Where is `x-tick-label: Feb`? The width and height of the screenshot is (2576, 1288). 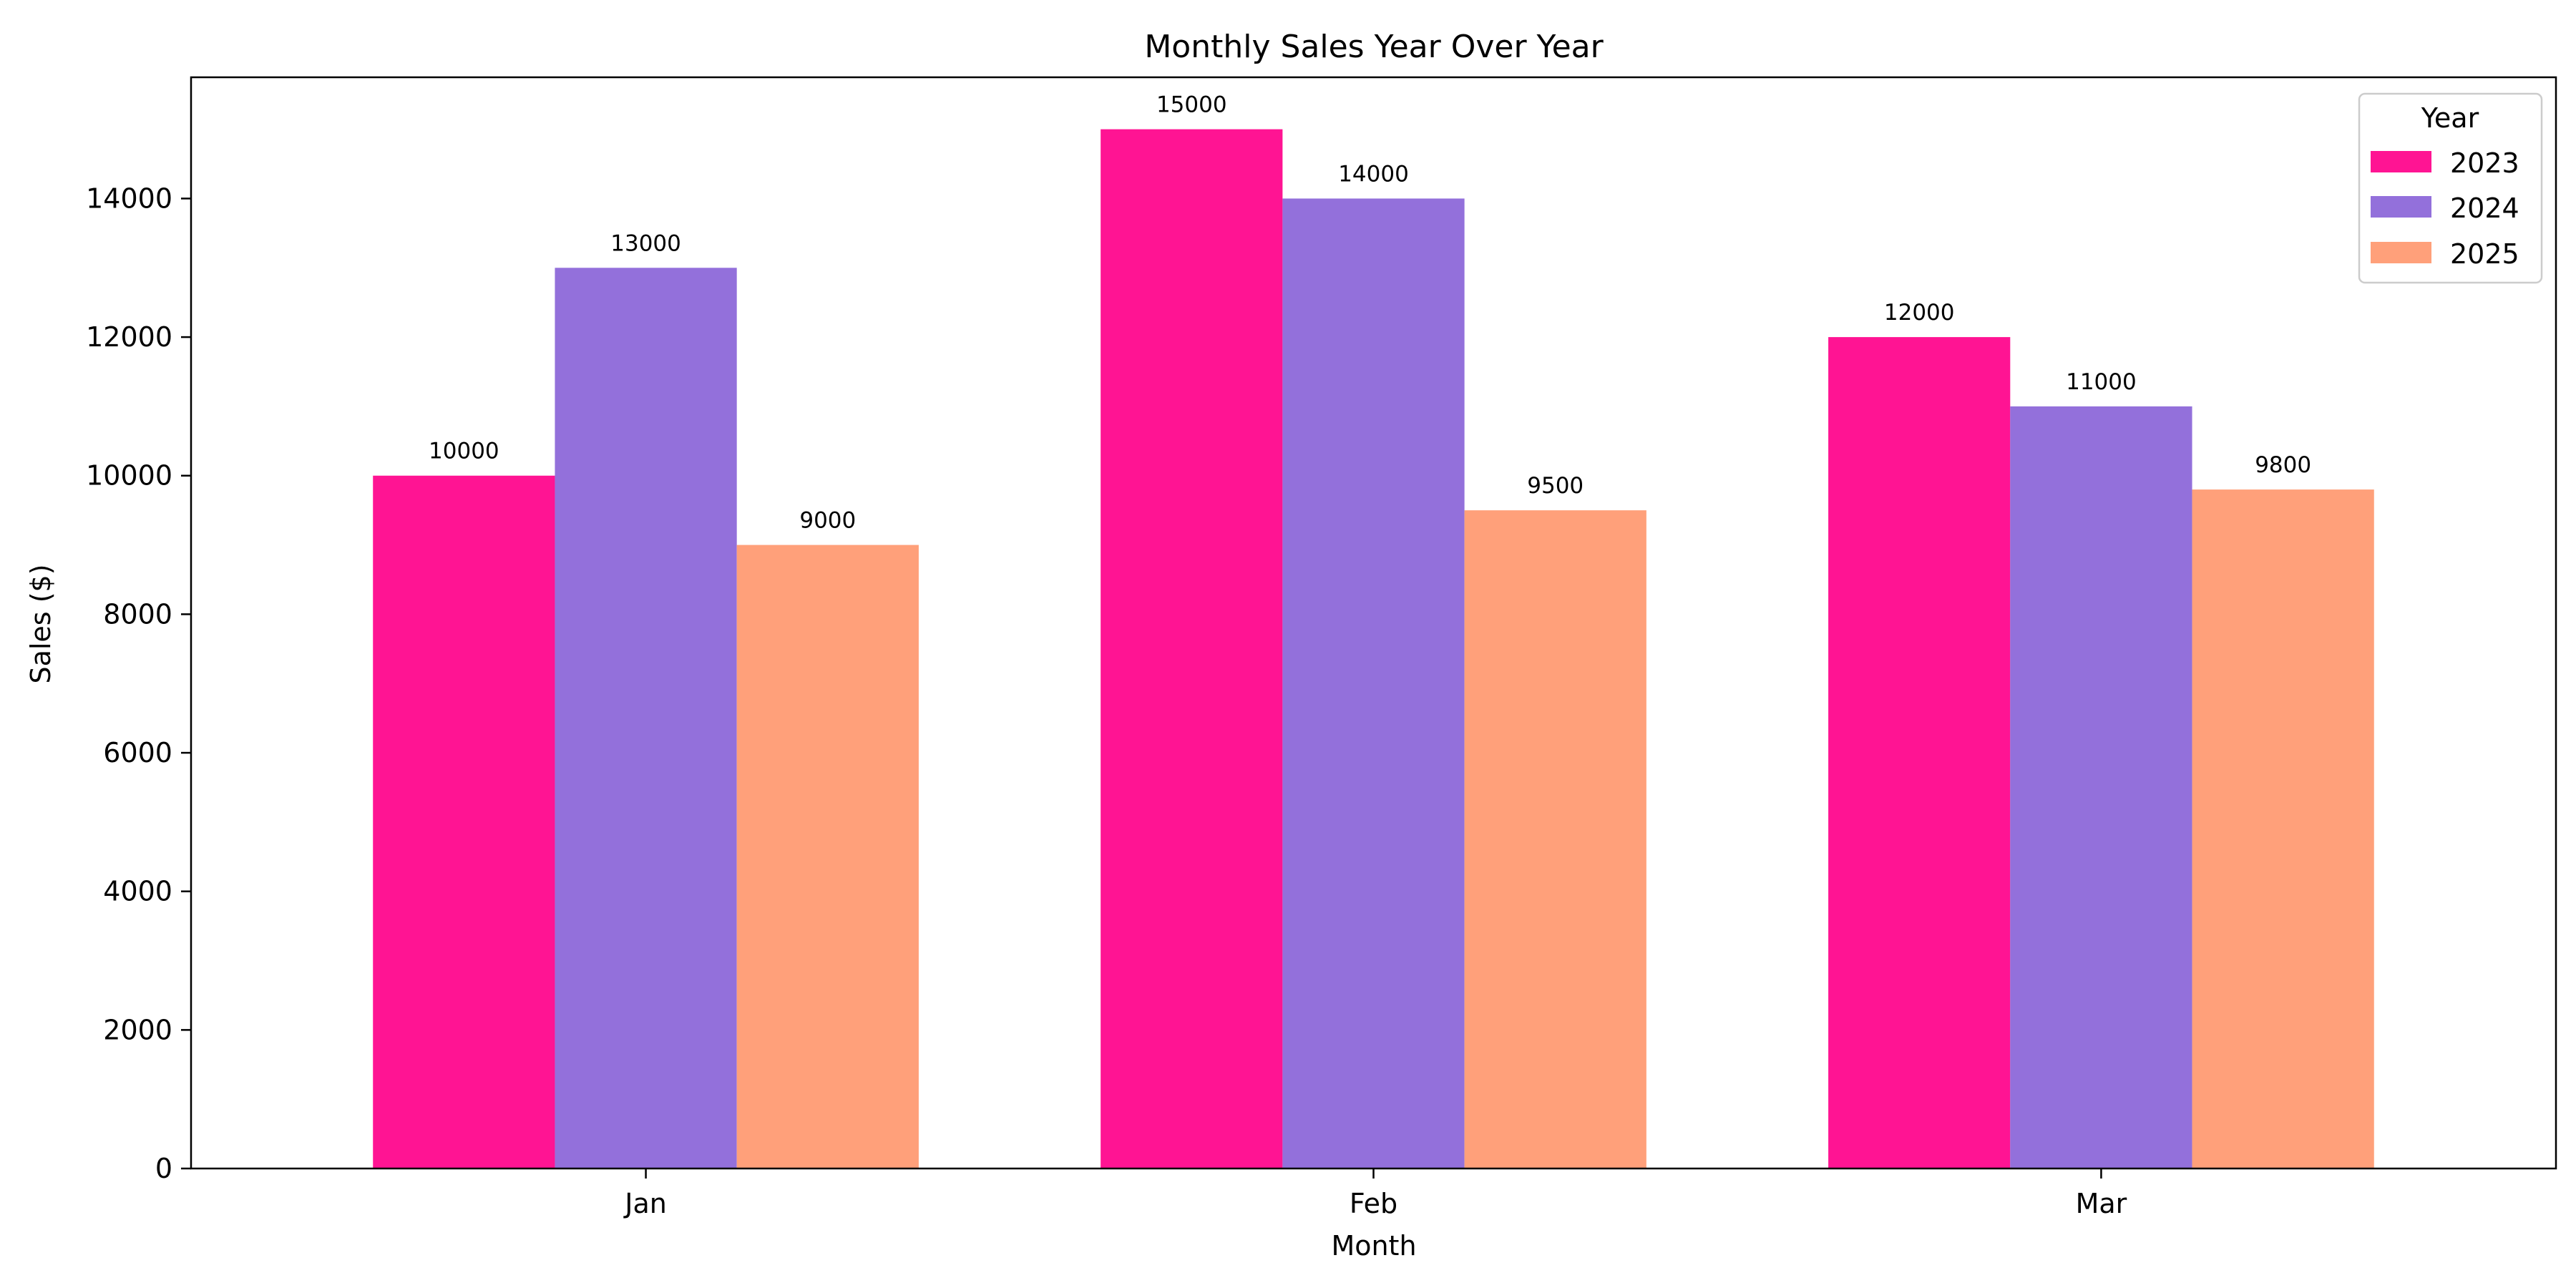
x-tick-label: Feb is located at coordinates (1373, 1203).